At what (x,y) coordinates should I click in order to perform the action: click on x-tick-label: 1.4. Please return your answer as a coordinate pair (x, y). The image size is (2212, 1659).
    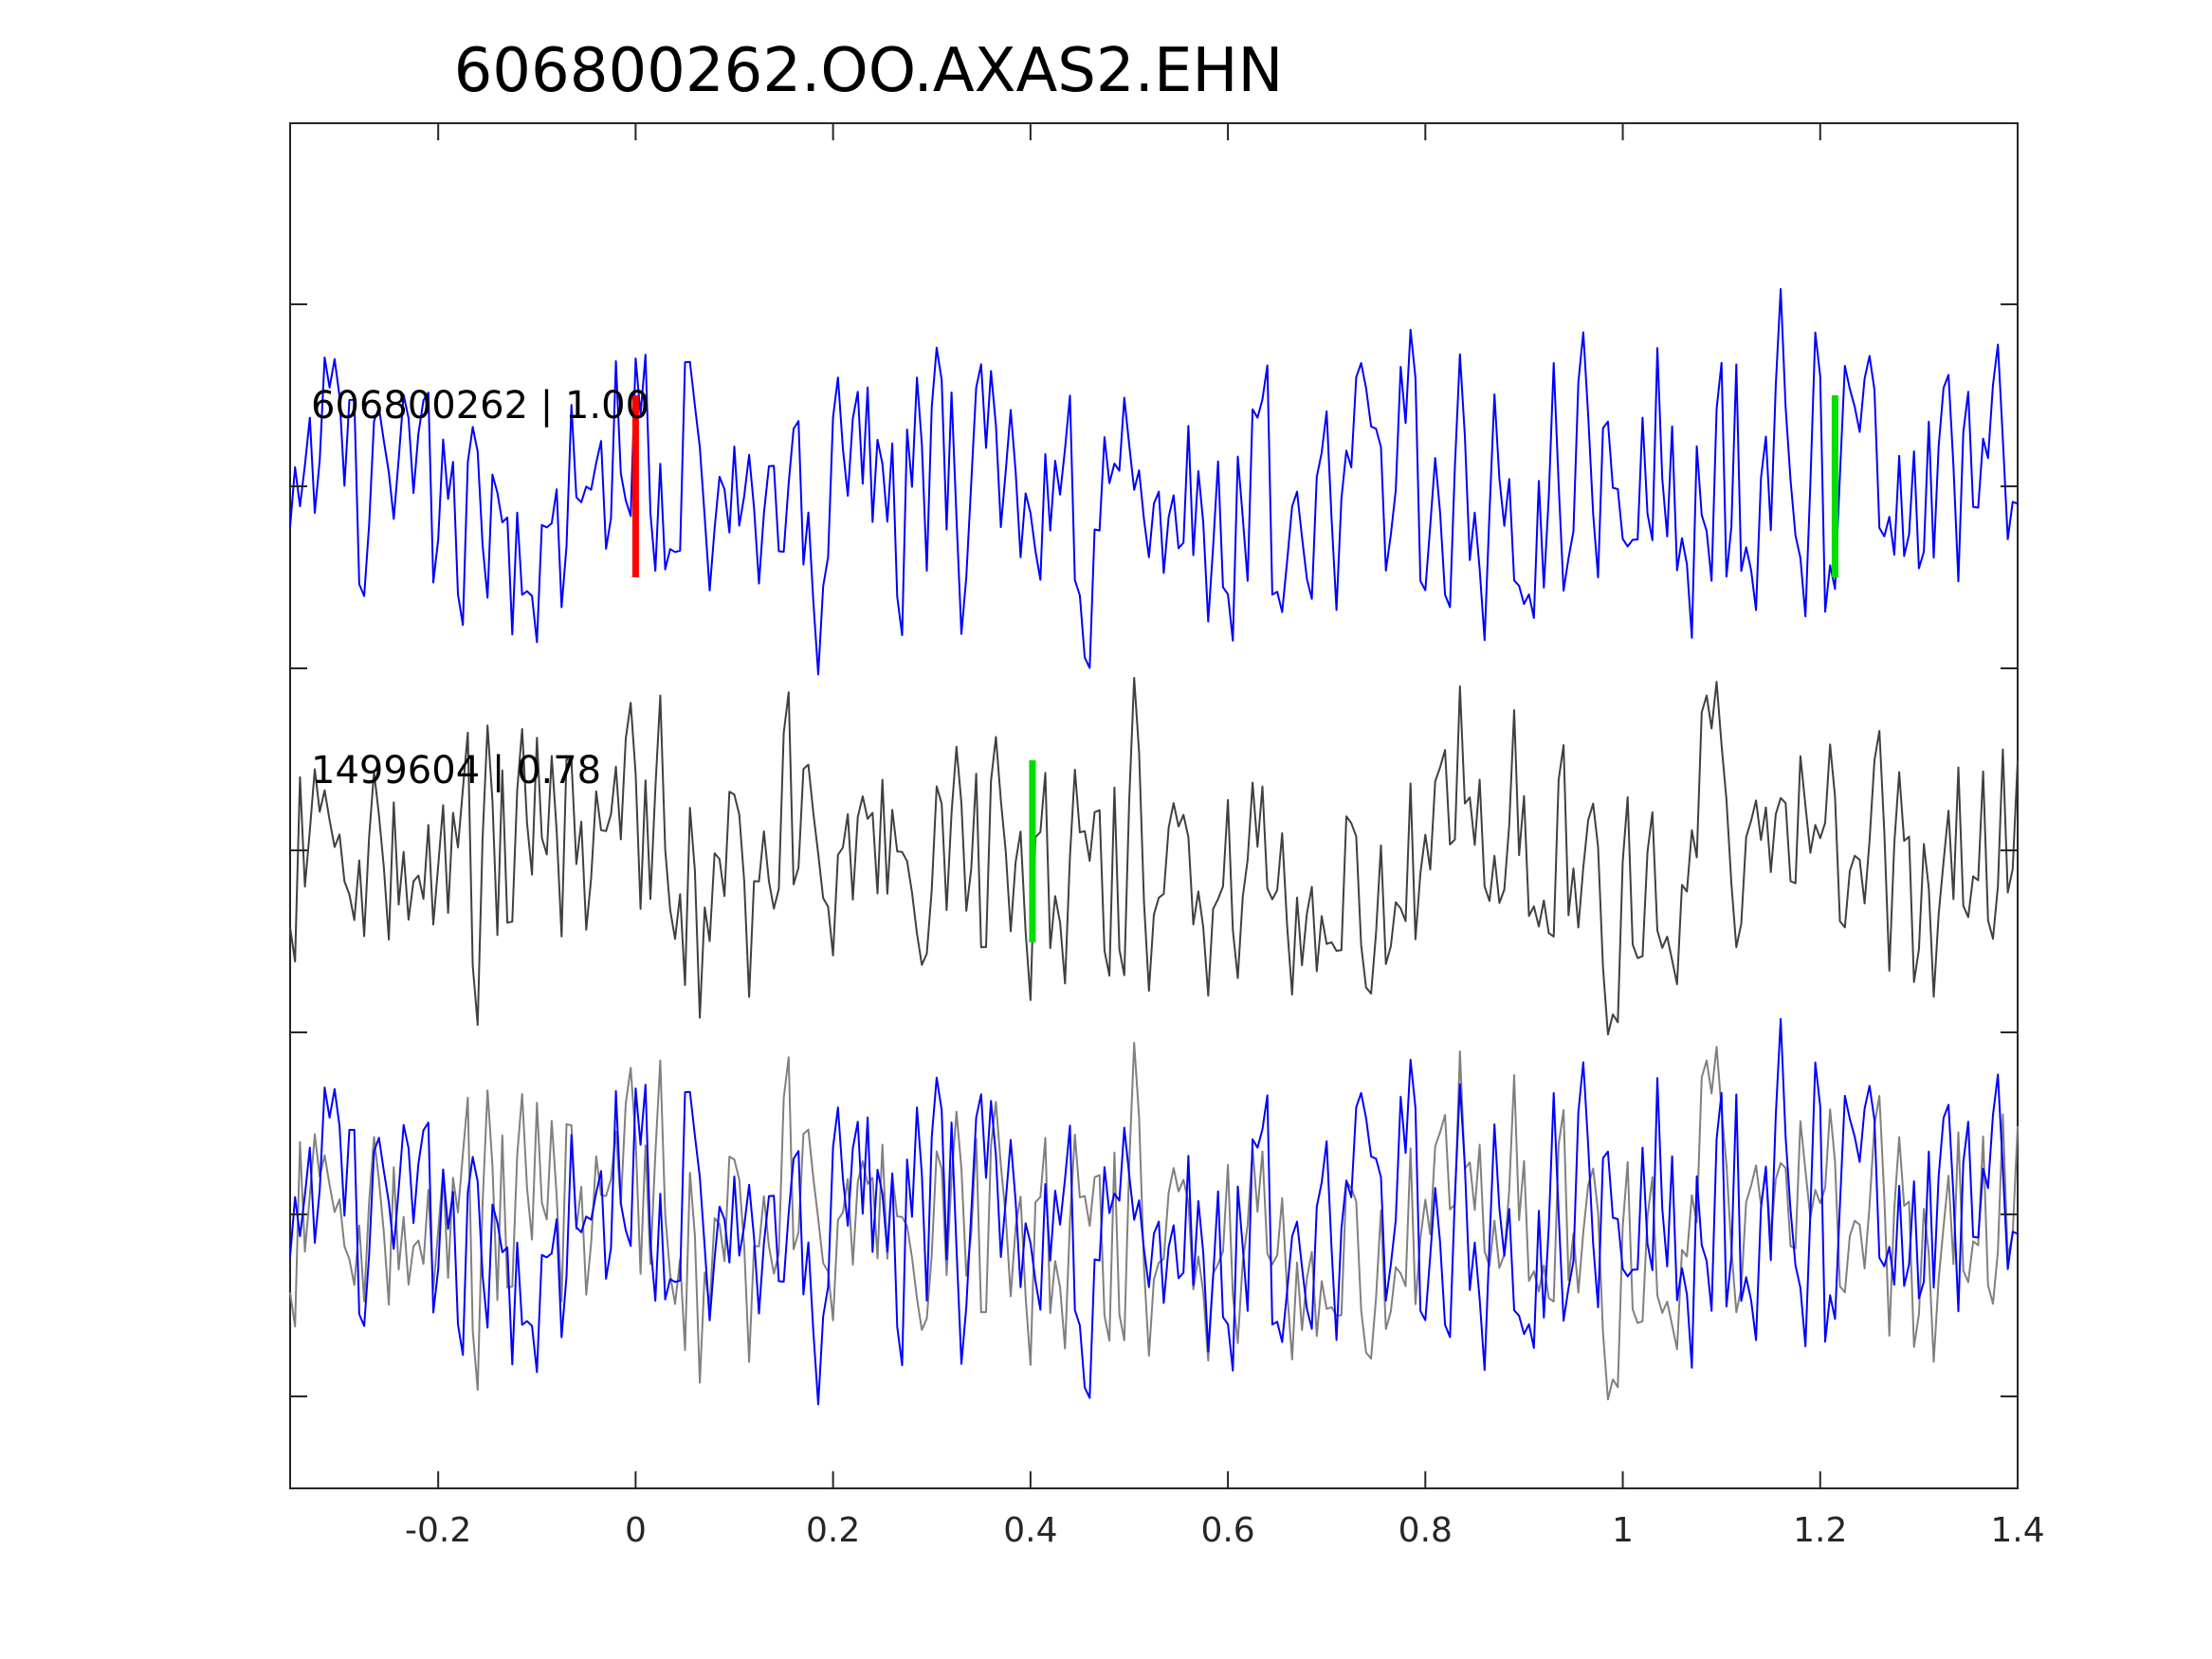
    Looking at the image, I should click on (2017, 1530).